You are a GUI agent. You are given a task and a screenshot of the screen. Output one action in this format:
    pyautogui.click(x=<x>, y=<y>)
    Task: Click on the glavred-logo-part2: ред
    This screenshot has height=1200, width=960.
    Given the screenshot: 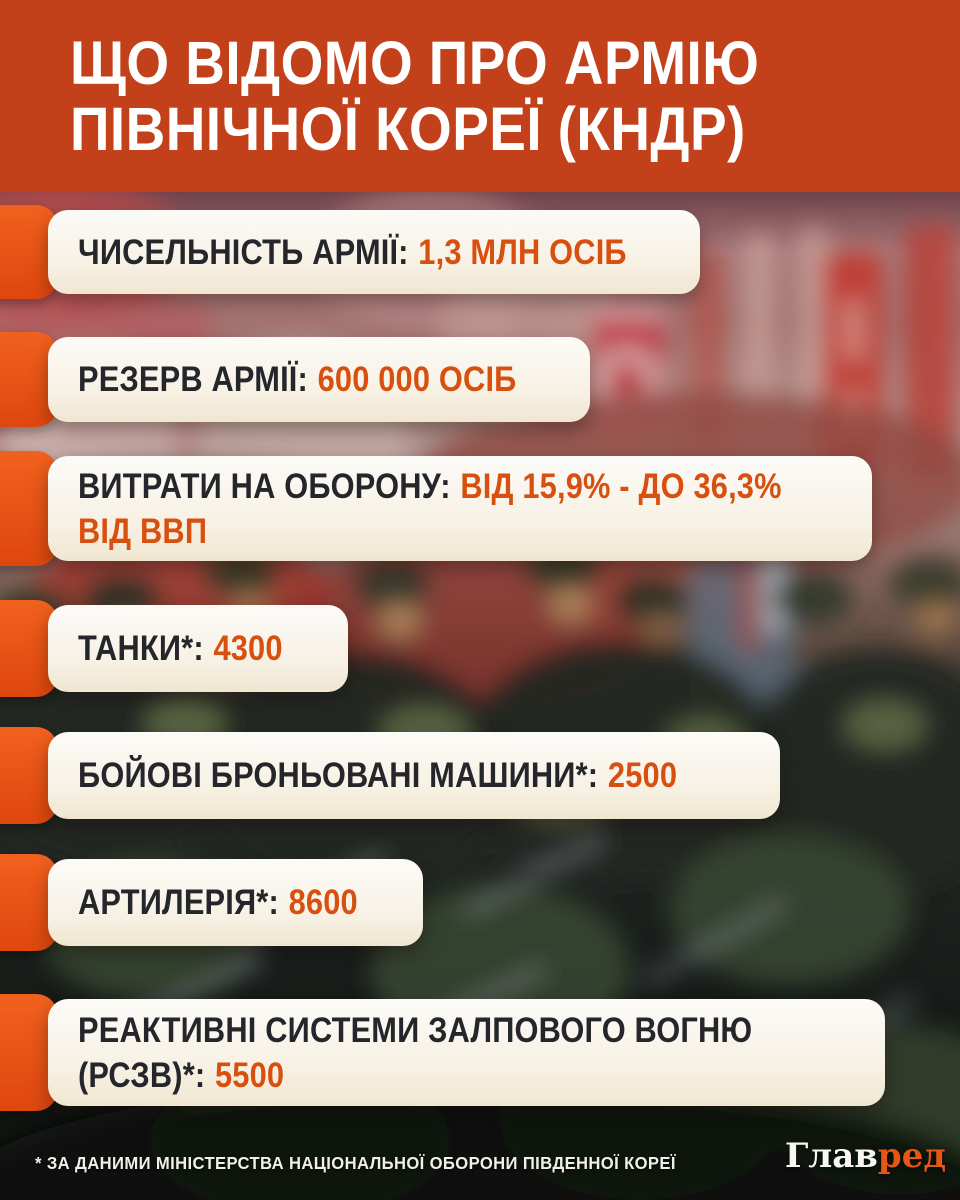 What is the action you would take?
    pyautogui.click(x=911, y=1156)
    